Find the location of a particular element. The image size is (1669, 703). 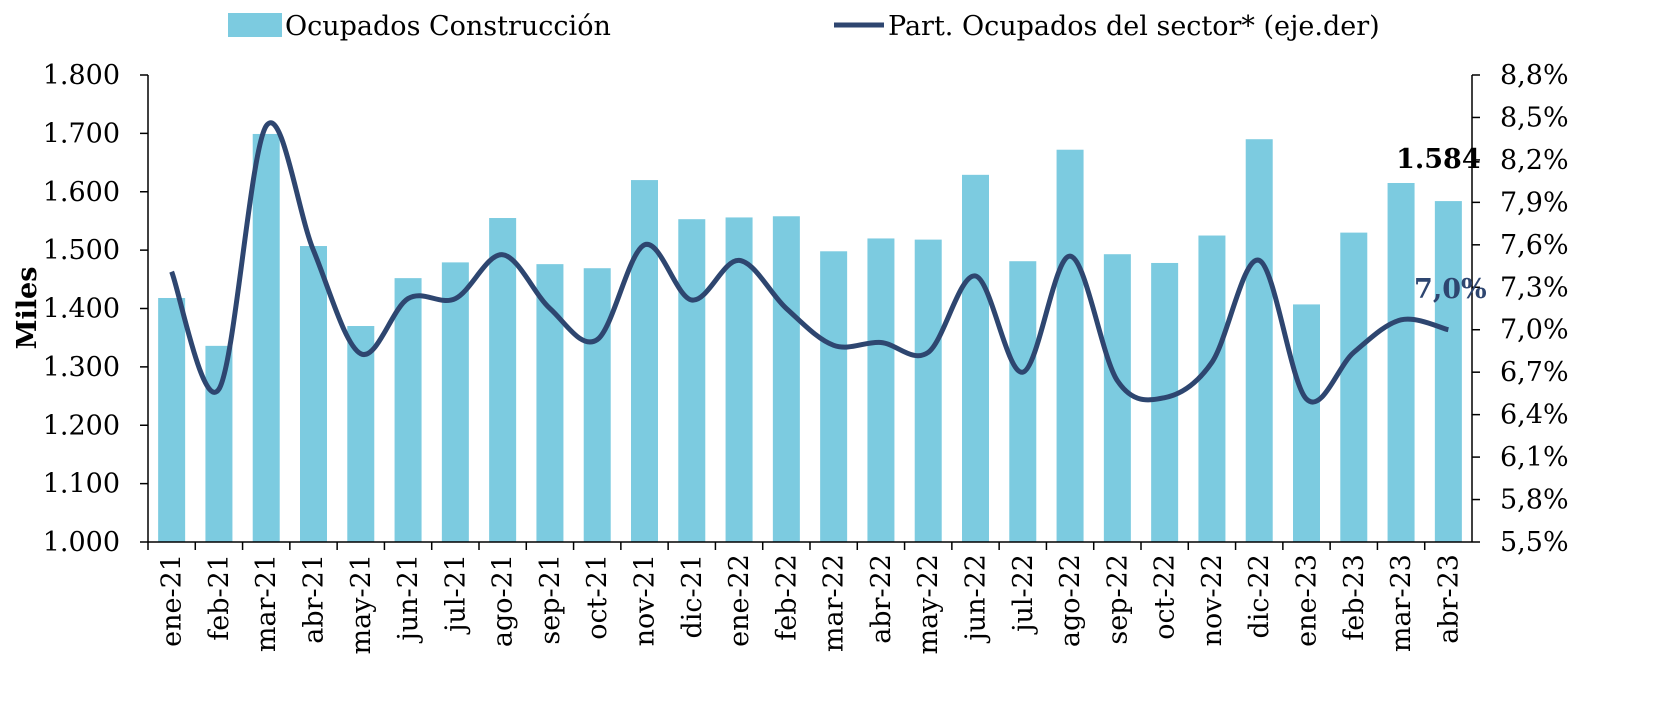

y-tick-label: 1.300 is located at coordinates (81, 367).